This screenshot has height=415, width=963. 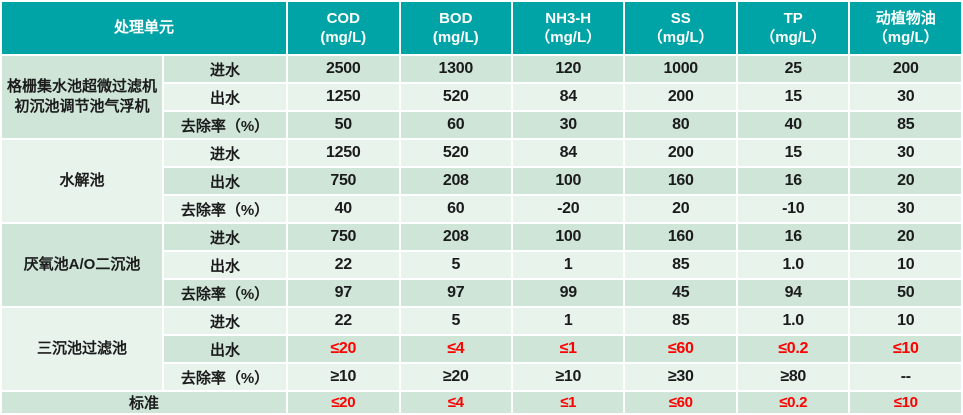 I want to click on column-name: TP, so click(x=793, y=18).